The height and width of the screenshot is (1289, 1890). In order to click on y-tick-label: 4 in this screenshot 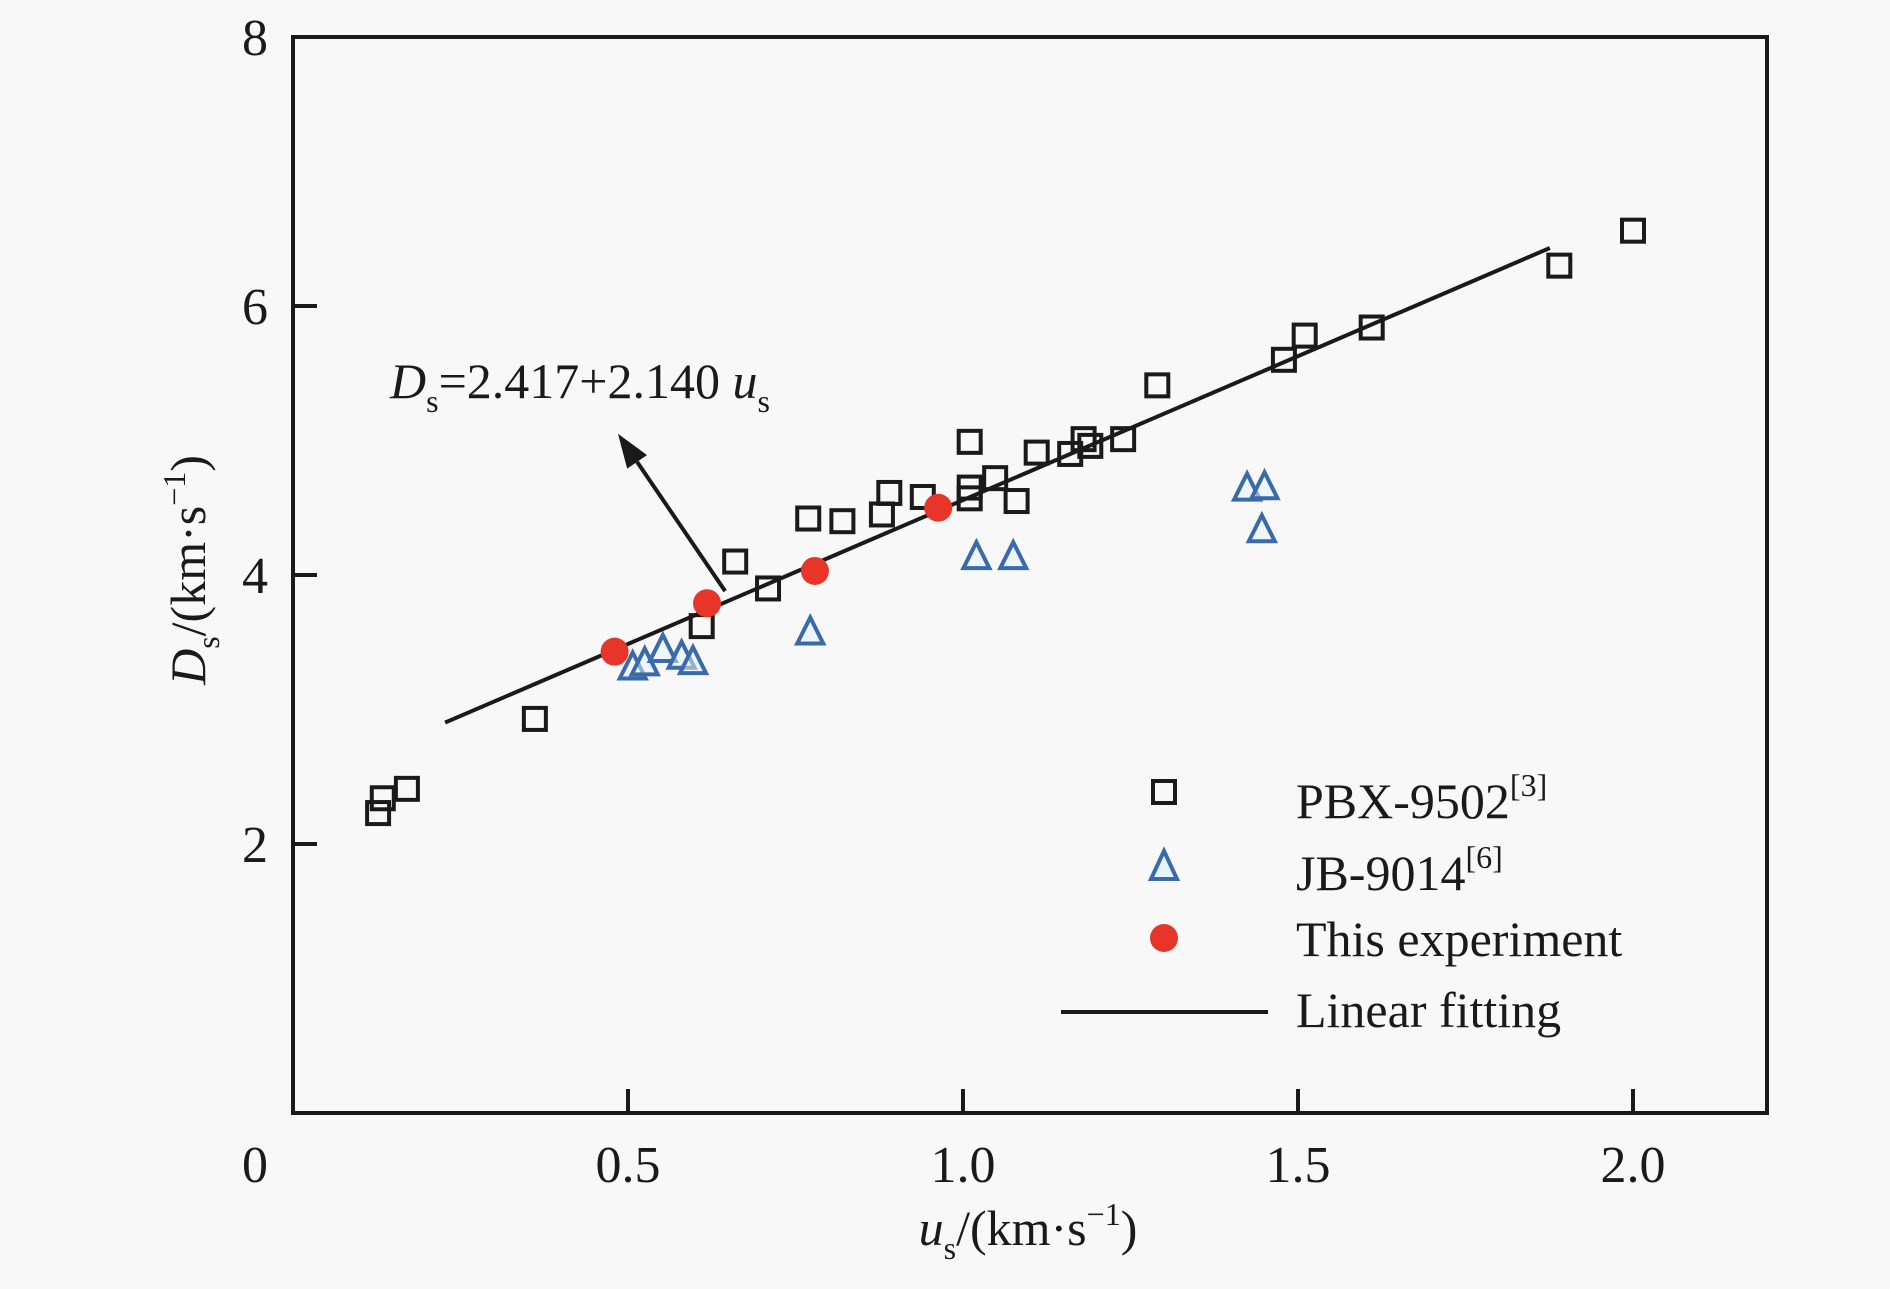, I will do `click(255, 576)`.